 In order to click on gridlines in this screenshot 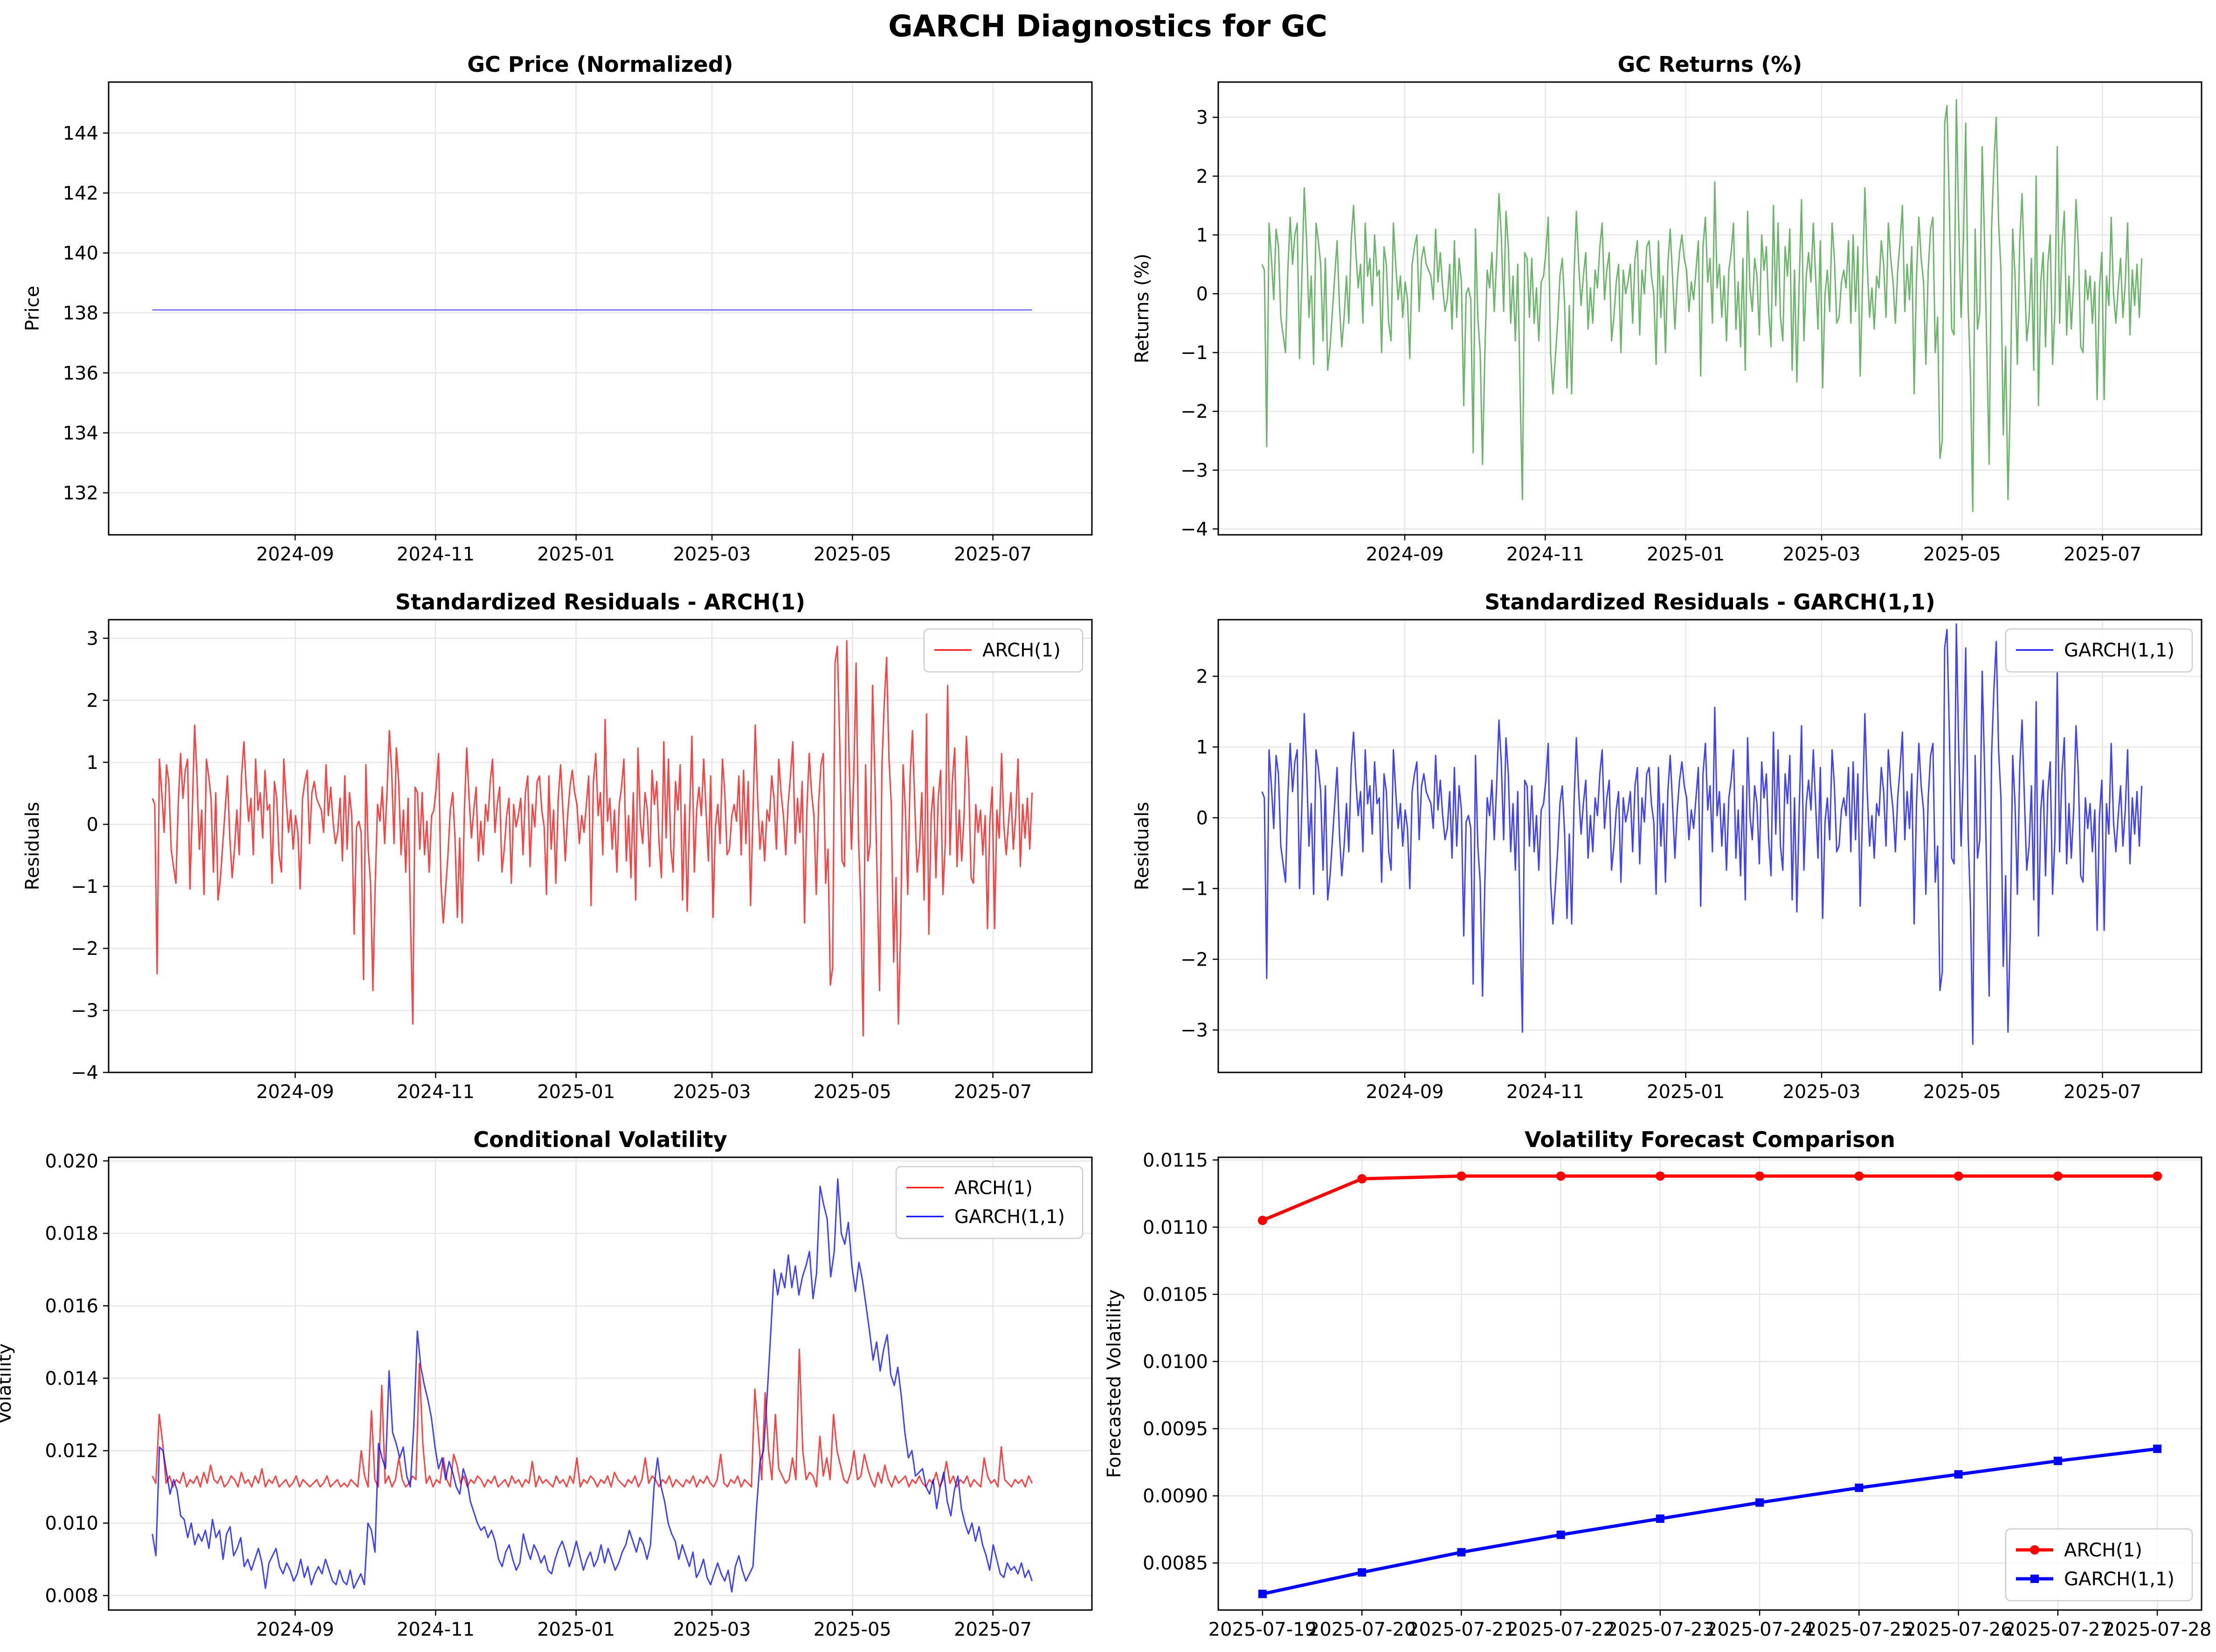, I will do `click(600, 308)`.